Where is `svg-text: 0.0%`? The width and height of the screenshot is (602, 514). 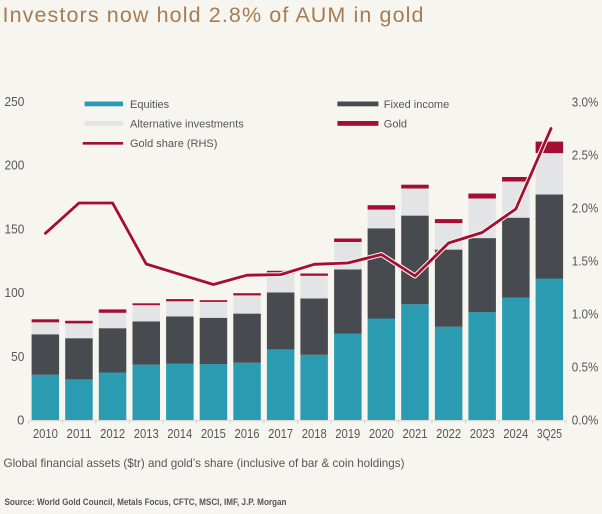 svg-text: 0.0% is located at coordinates (585, 420).